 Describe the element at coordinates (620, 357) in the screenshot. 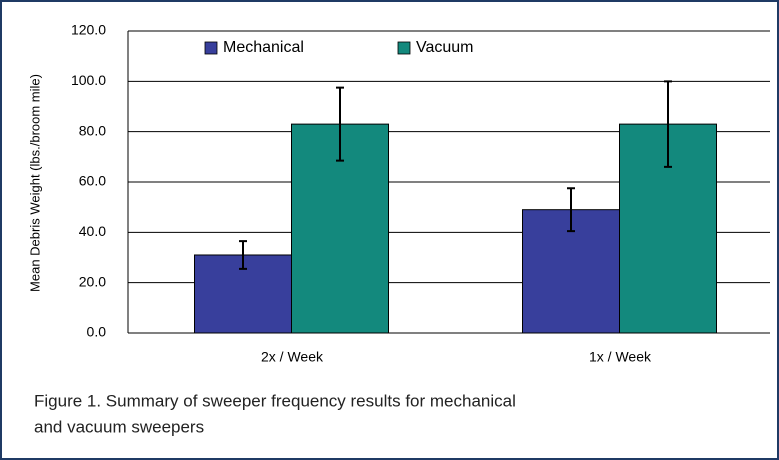

I see `x-tick-label: 1x / Week` at that location.